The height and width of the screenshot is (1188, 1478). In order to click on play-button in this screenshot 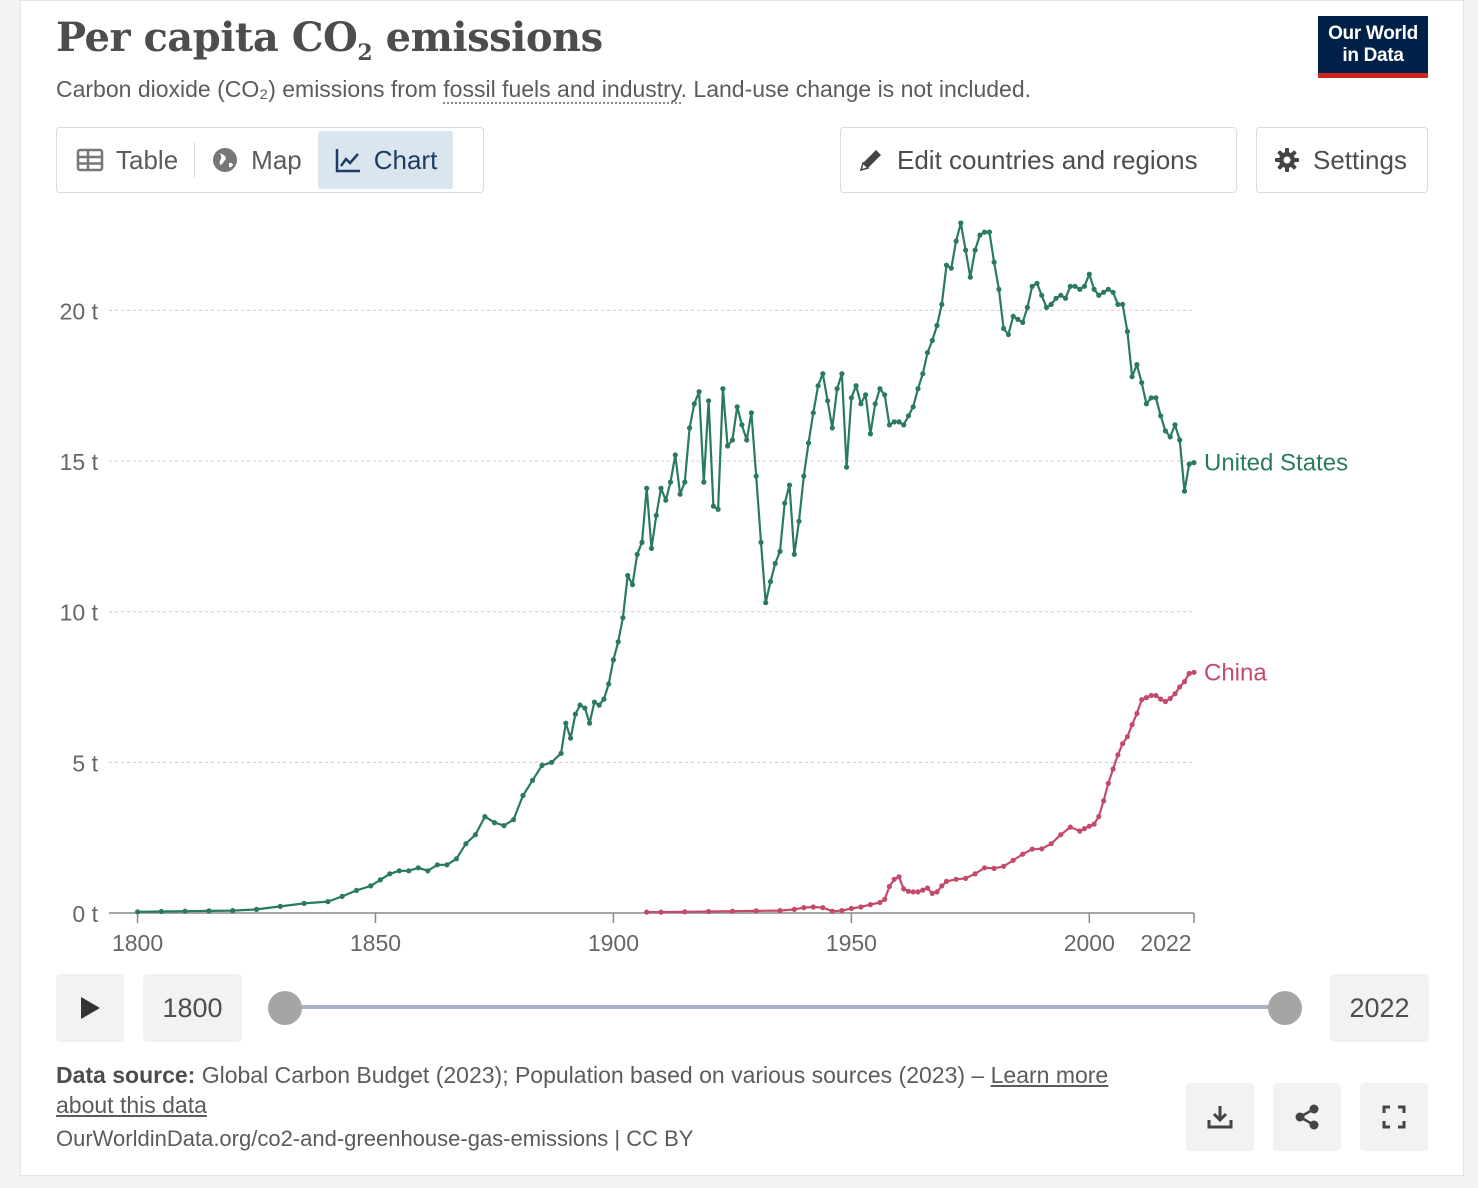, I will do `click(90, 1008)`.